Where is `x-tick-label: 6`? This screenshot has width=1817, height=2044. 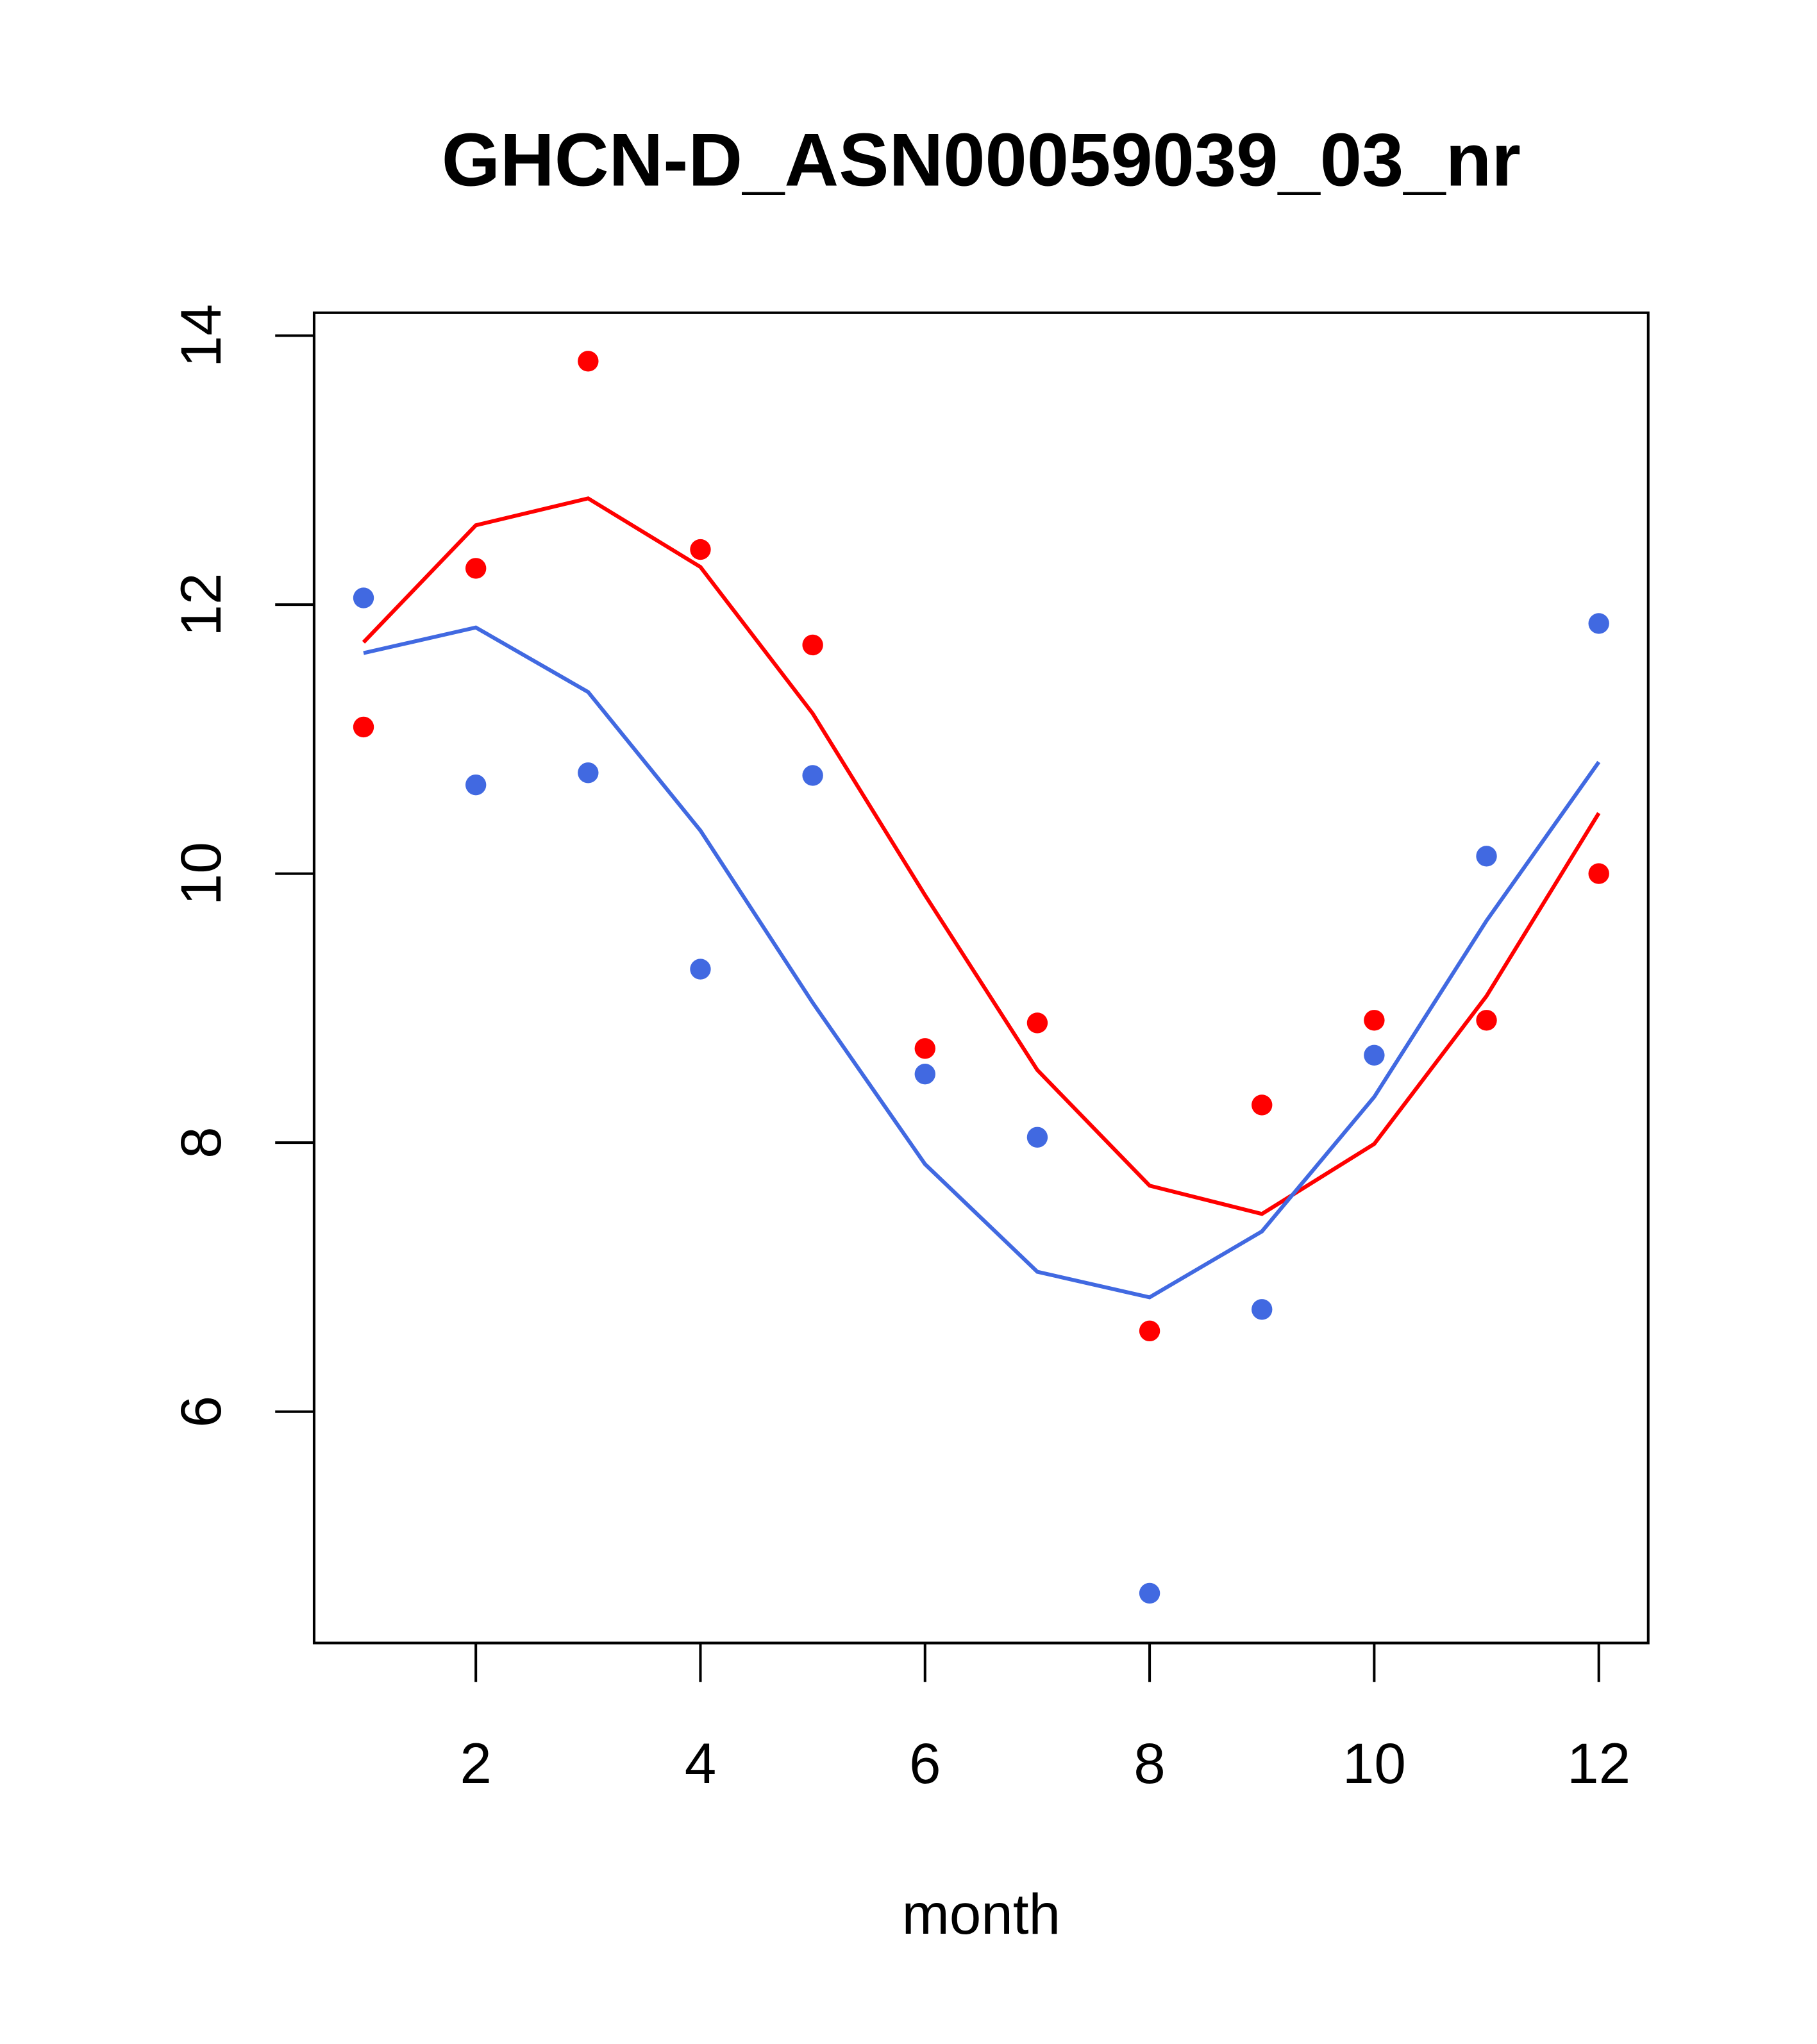
x-tick-label: 6 is located at coordinates (925, 1763).